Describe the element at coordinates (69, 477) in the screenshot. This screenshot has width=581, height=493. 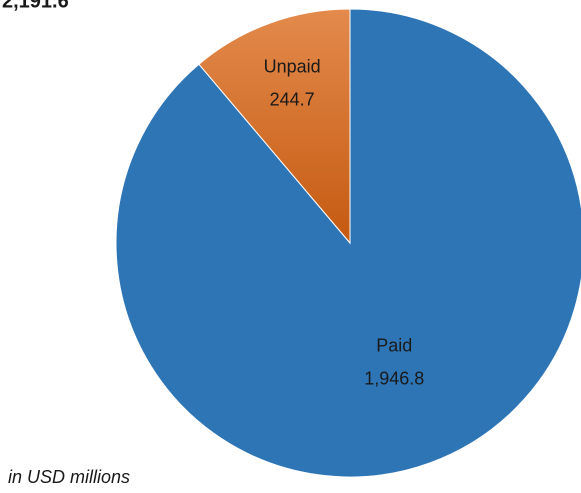
I see `footnote: in USD millions` at that location.